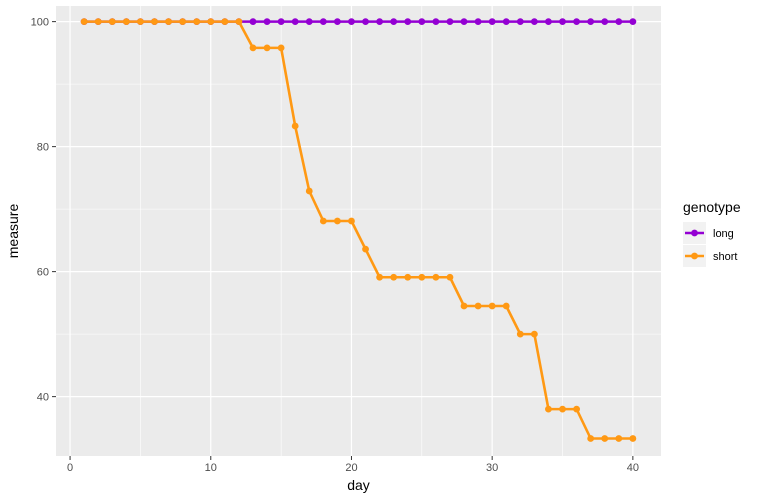  Describe the element at coordinates (43, 273) in the screenshot. I see `y-tick-label: 60` at that location.